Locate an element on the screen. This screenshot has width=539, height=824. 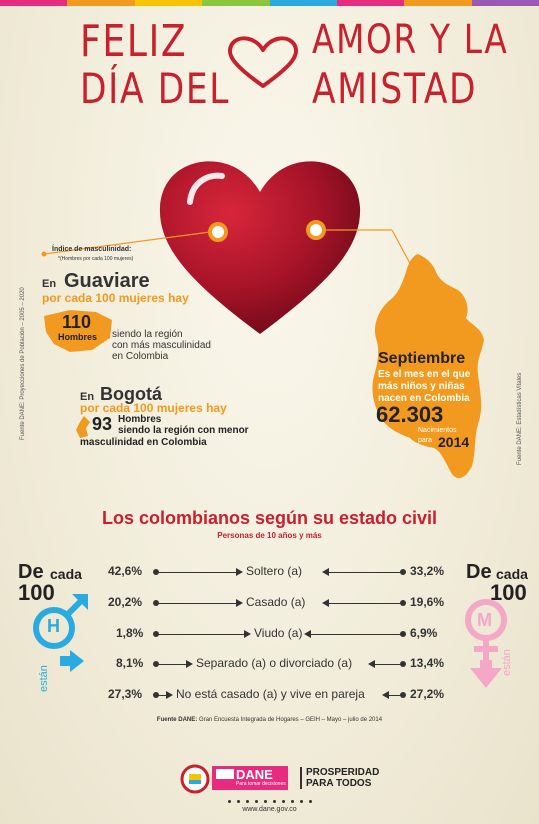
civil-row: 1,8% Viudo (a) 6,9% is located at coordinates (269, 636).